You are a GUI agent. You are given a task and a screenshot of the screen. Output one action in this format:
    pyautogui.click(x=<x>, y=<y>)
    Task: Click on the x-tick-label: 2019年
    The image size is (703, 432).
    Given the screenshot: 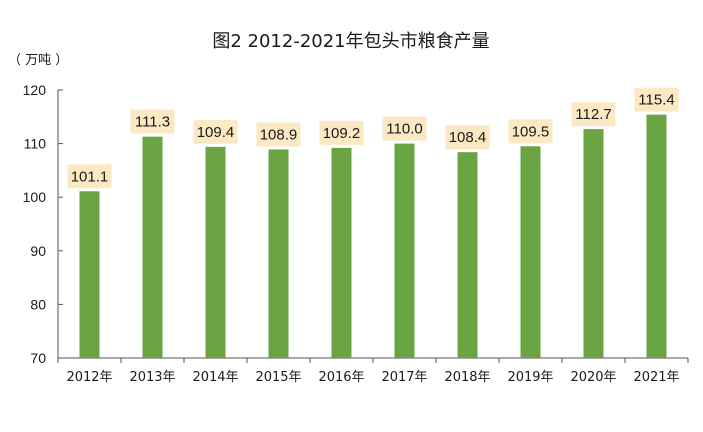 What is the action you would take?
    pyautogui.click(x=530, y=377)
    